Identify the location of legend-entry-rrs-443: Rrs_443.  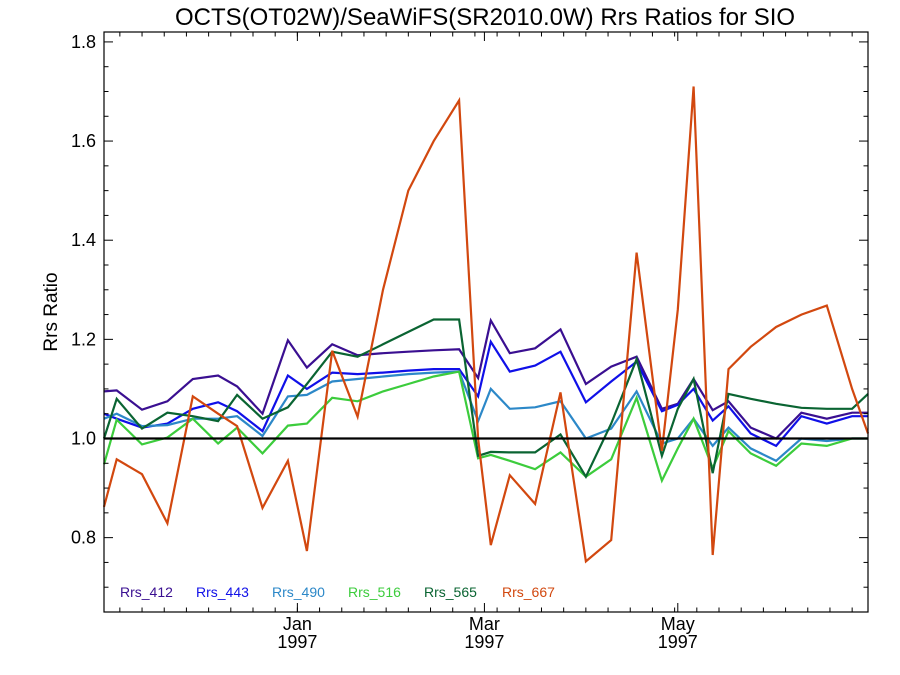
(222, 592).